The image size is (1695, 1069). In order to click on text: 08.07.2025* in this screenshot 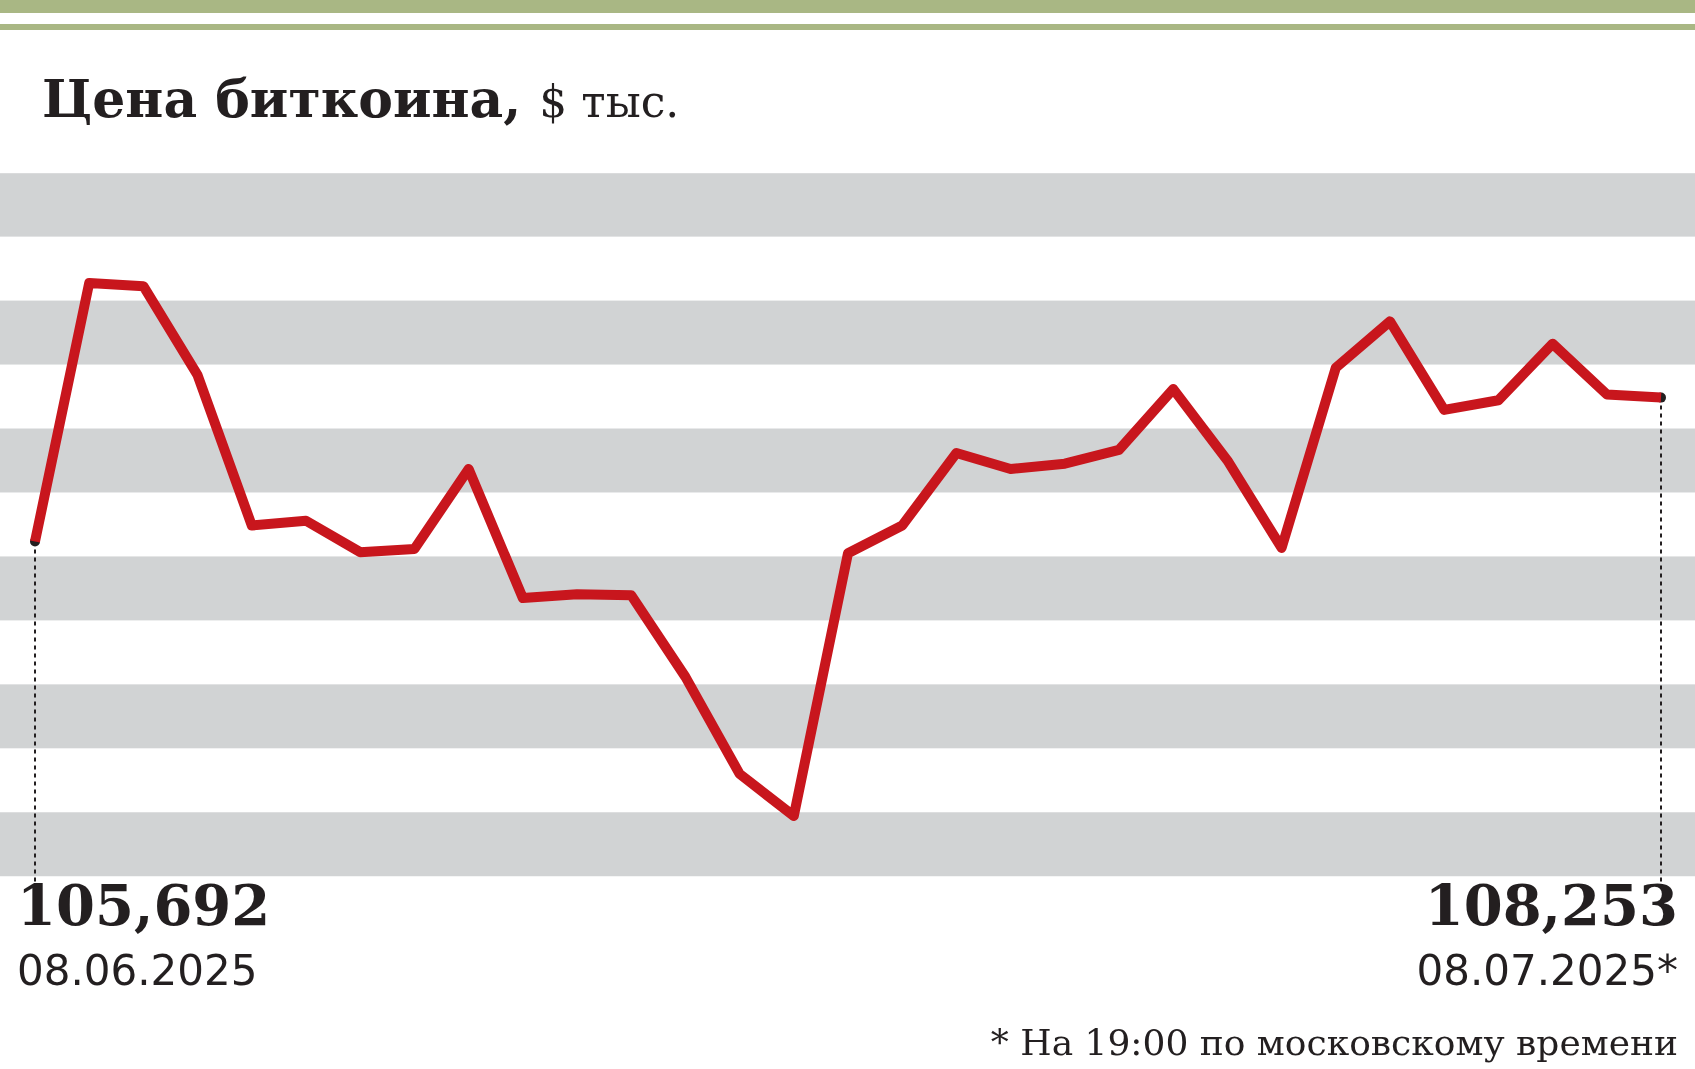, I will do `click(1547, 970)`.